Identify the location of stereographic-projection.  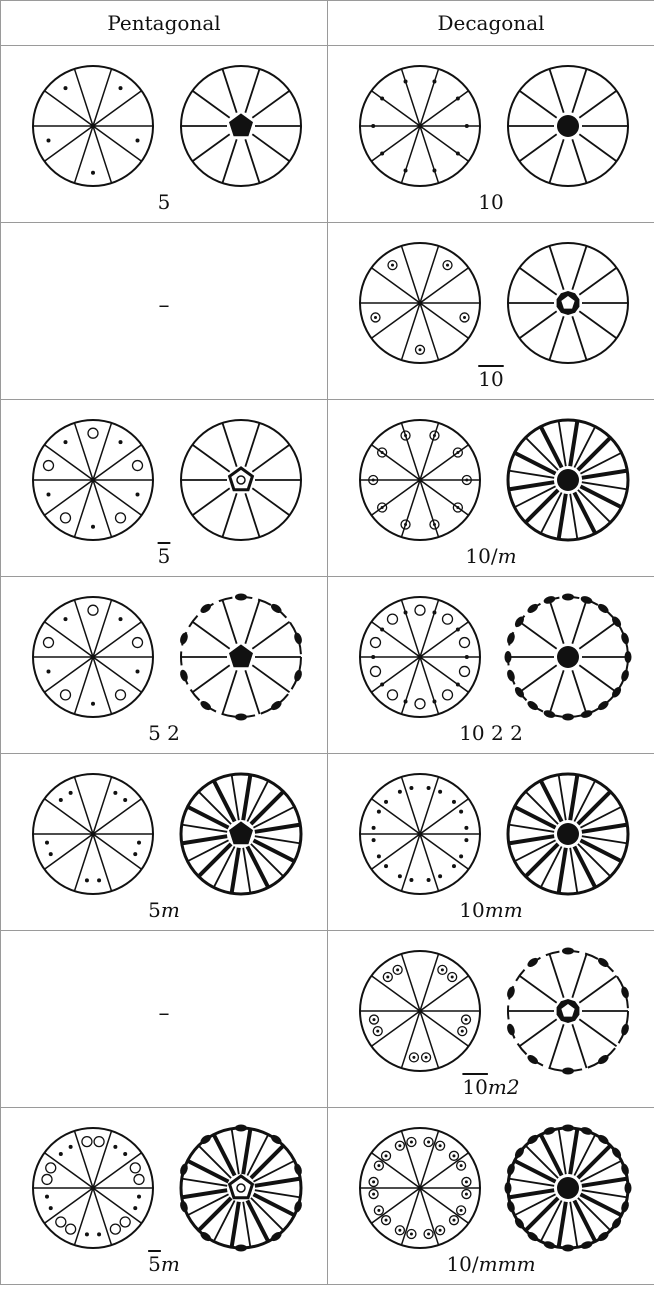
(93, 480).